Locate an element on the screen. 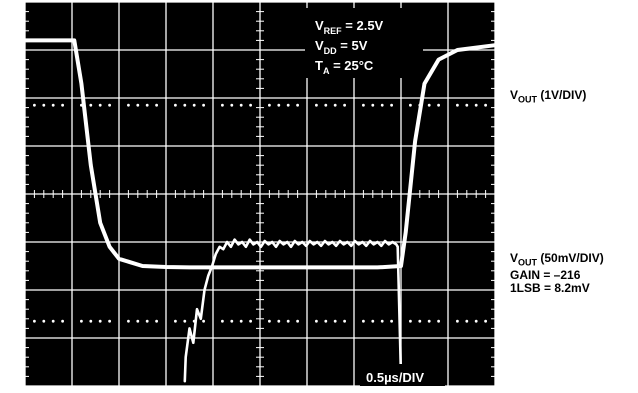 The width and height of the screenshot is (638, 393). channel2-lsb: 1LSB = 8.2mV is located at coordinates (550, 288).